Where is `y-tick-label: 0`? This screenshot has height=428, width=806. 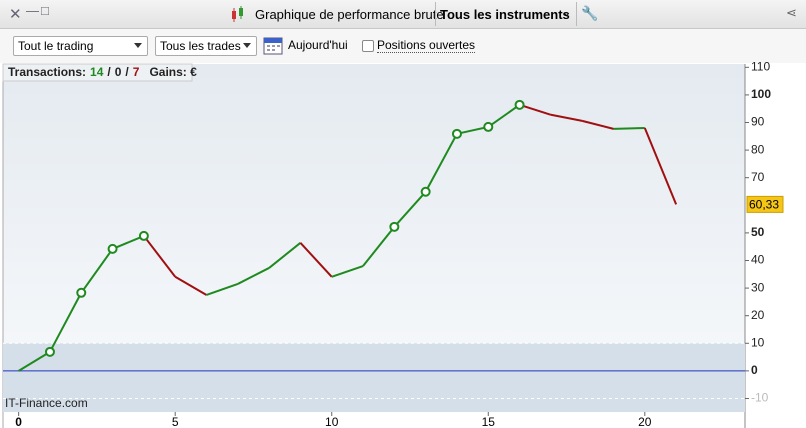 y-tick-label: 0 is located at coordinates (754, 370).